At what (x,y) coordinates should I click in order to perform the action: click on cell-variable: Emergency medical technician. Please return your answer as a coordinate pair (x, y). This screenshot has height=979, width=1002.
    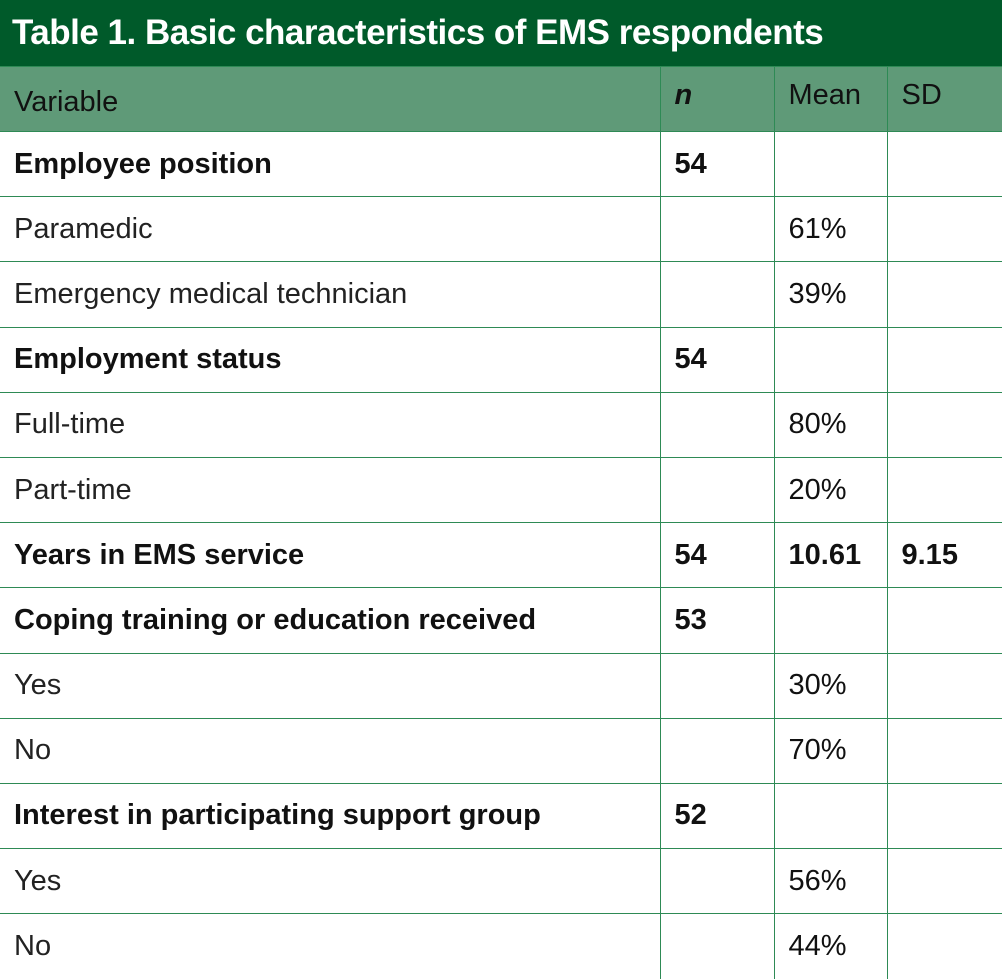
    Looking at the image, I should click on (330, 294).